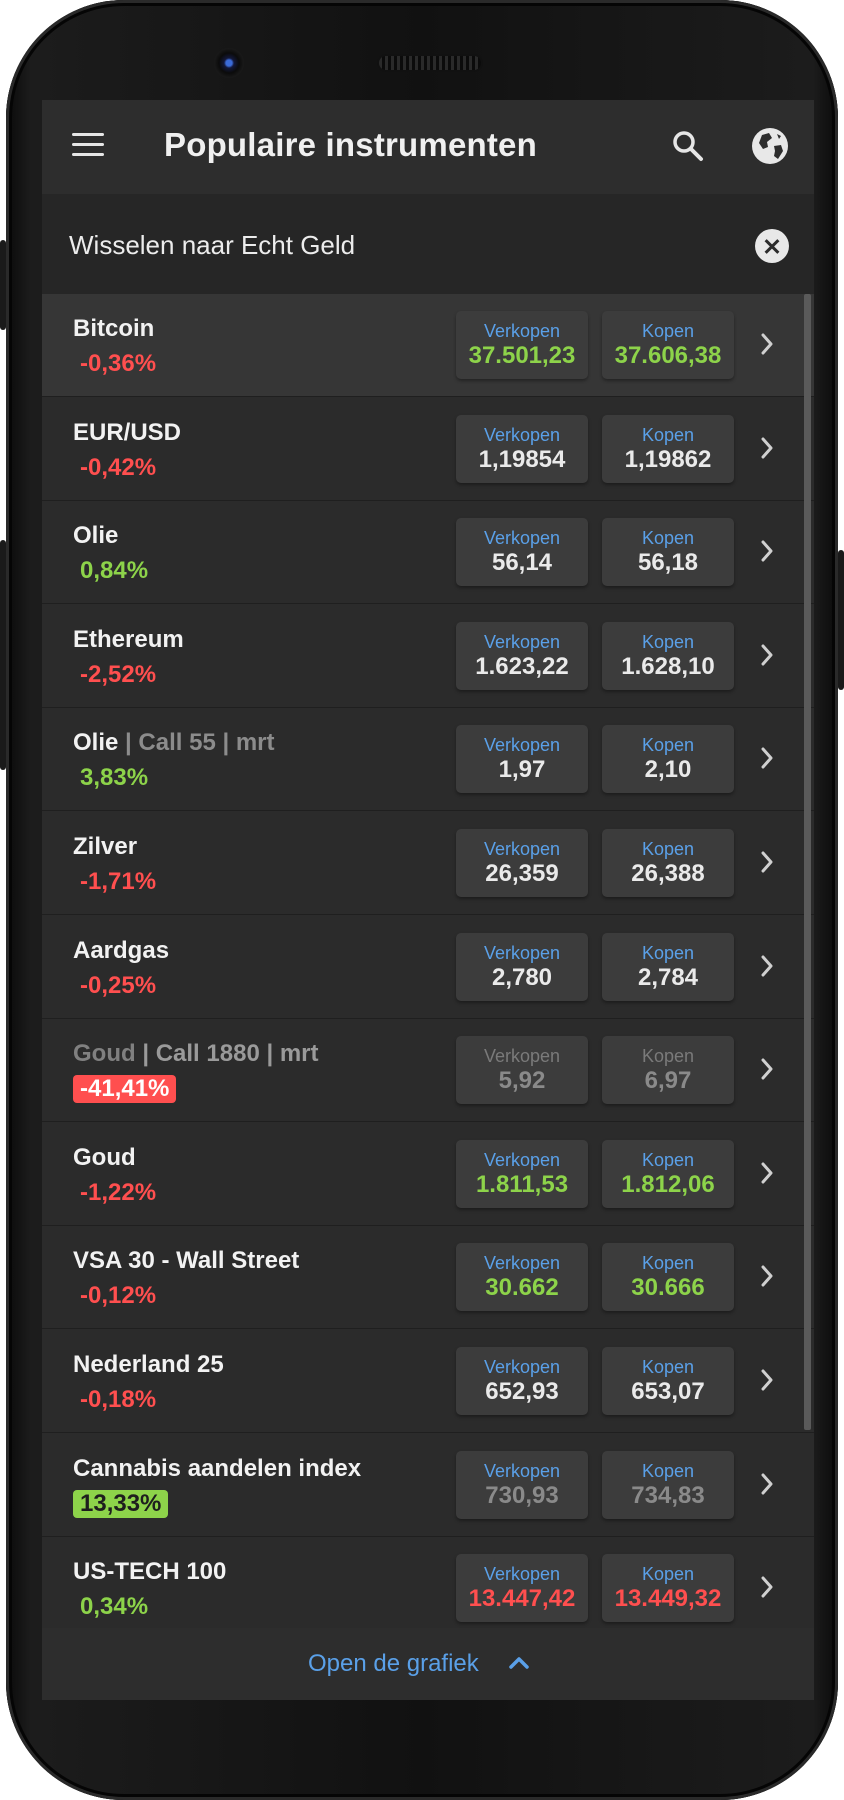 This screenshot has height=1800, width=844. What do you see at coordinates (668, 655) in the screenshot?
I see `buy-button: Kopen 1.628,10` at bounding box center [668, 655].